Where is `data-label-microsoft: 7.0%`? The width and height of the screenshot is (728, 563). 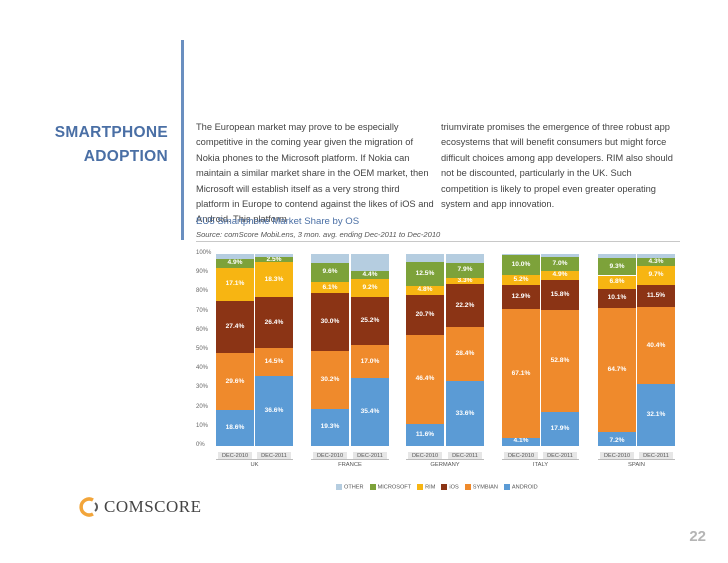
data-label-microsoft: 7.0% is located at coordinates (560, 263).